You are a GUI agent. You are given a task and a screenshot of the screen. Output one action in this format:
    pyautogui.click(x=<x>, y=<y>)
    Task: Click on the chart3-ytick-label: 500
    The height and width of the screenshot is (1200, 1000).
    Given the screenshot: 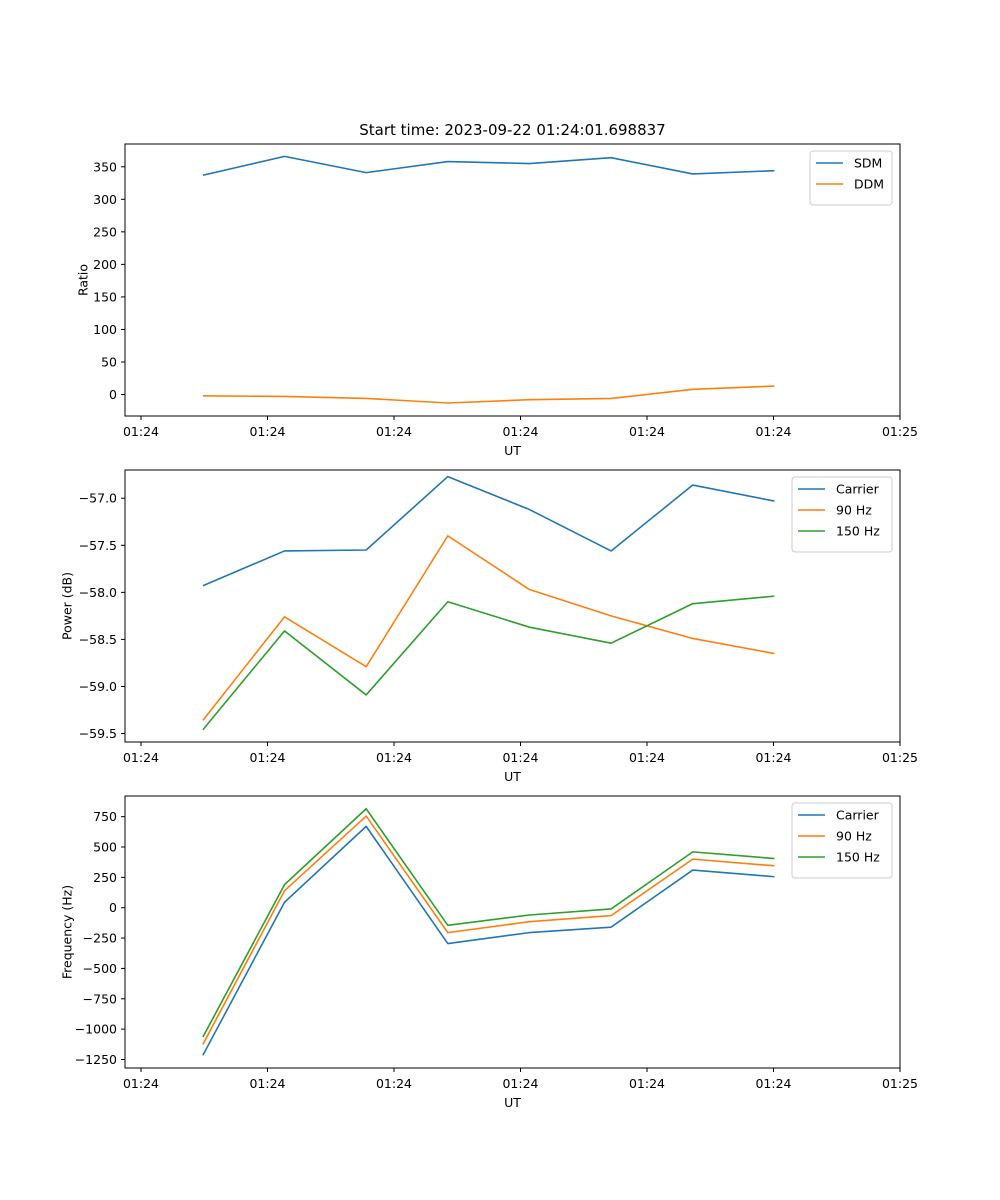 What is the action you would take?
    pyautogui.click(x=105, y=847)
    